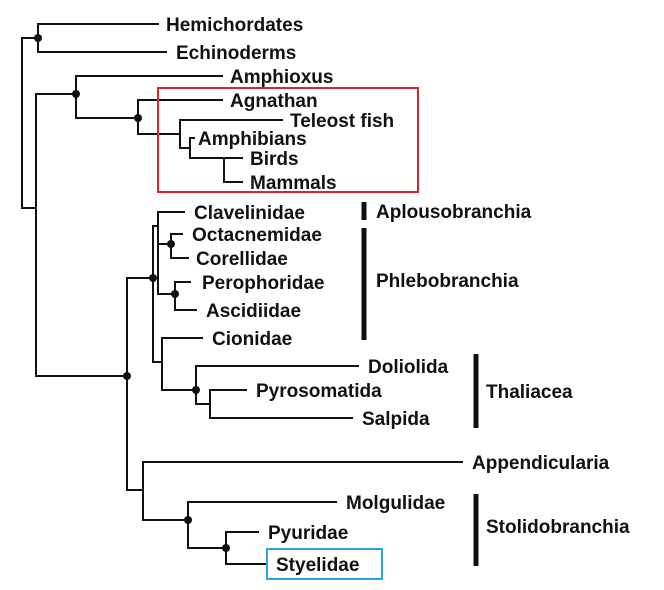 Image resolution: width=664 pixels, height=590 pixels. I want to click on taxon-label-birds: Birds, so click(274, 159).